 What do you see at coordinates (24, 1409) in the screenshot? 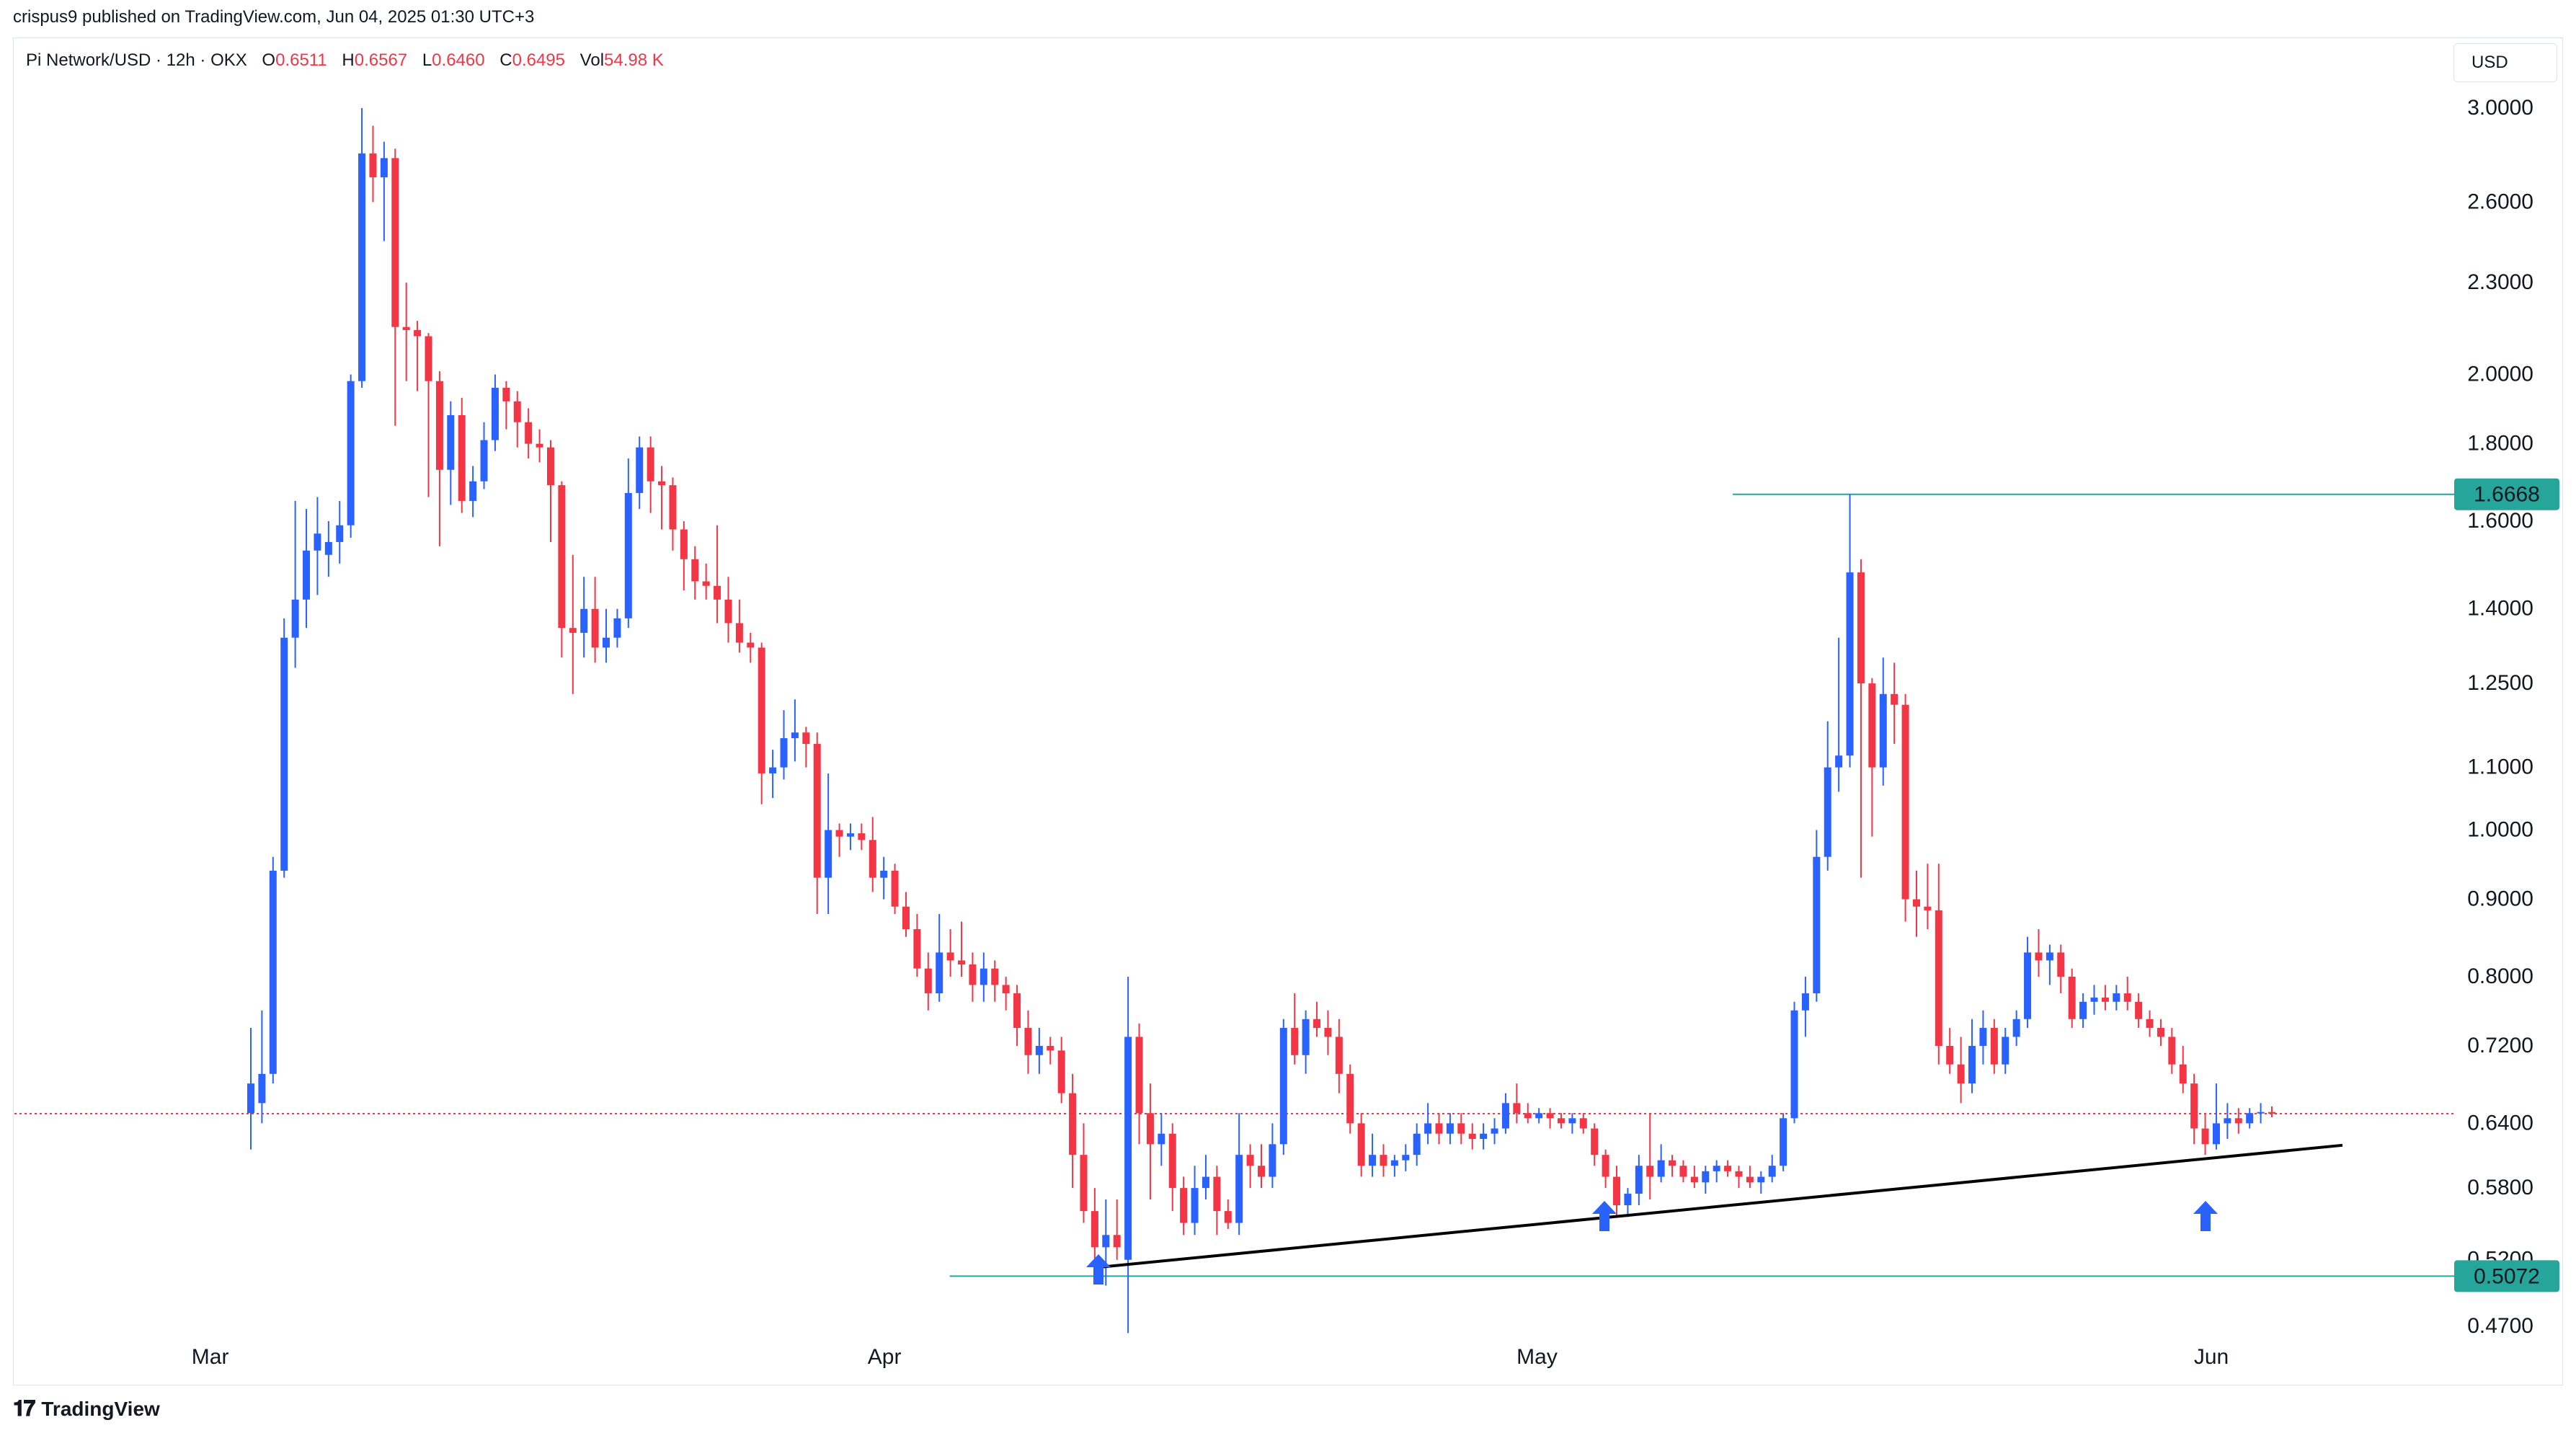
I see `tv-logo-icon: 𝟏𝟕` at bounding box center [24, 1409].